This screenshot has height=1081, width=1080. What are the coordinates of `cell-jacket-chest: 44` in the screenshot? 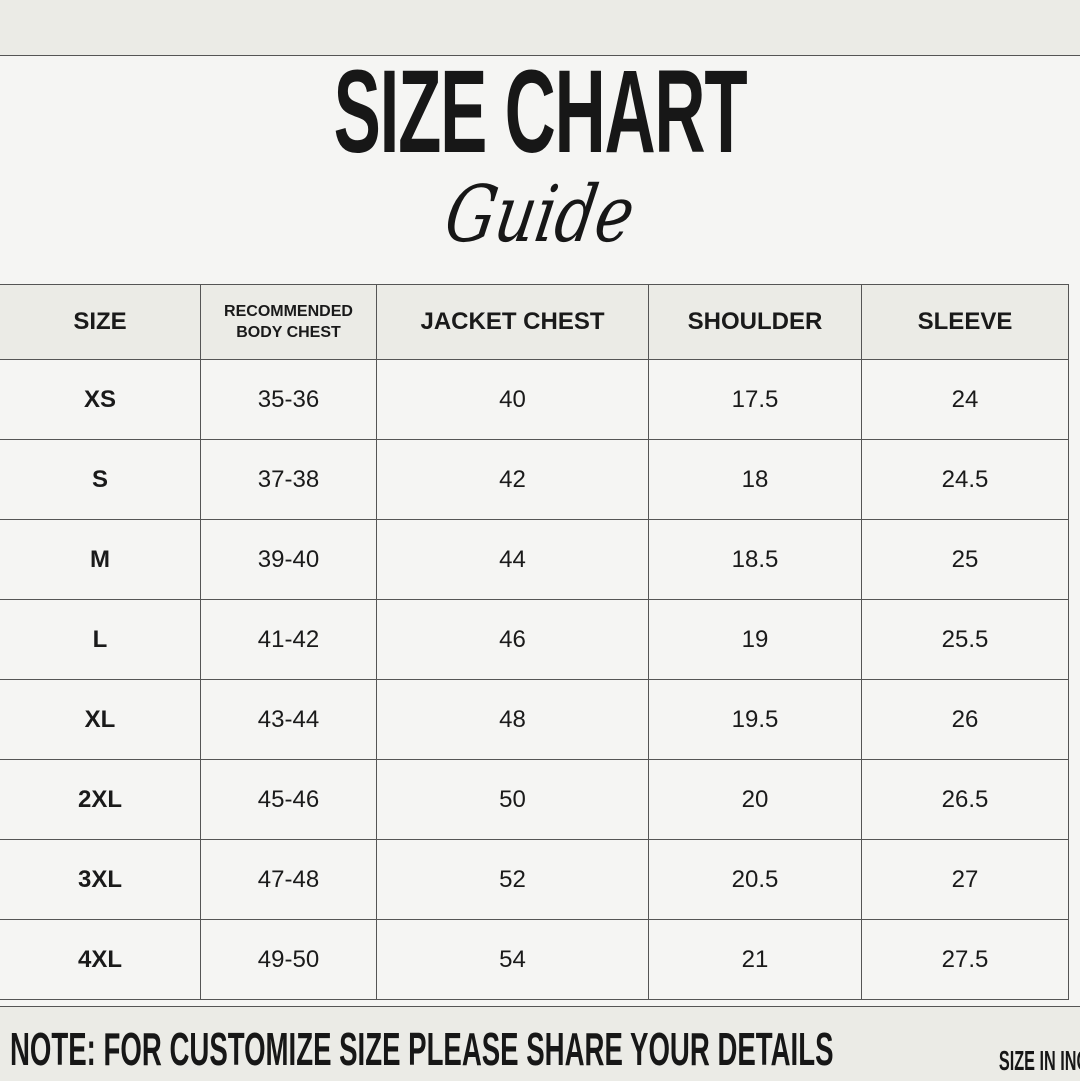 It's located at (512, 559).